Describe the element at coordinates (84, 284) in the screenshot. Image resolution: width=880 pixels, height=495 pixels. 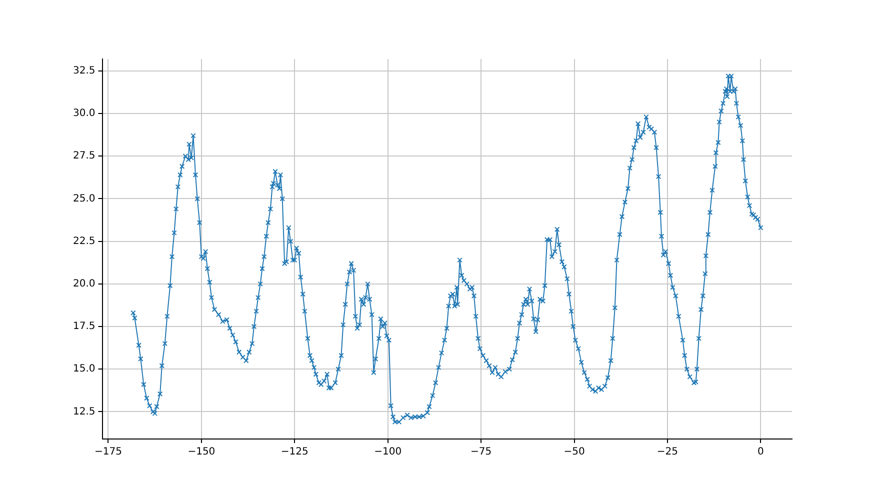
I see `y-tick-label: 20.0` at that location.